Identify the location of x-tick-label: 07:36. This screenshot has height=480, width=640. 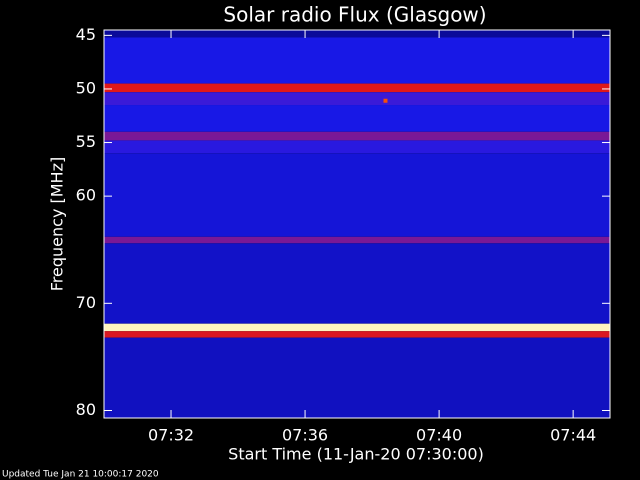
(305, 435).